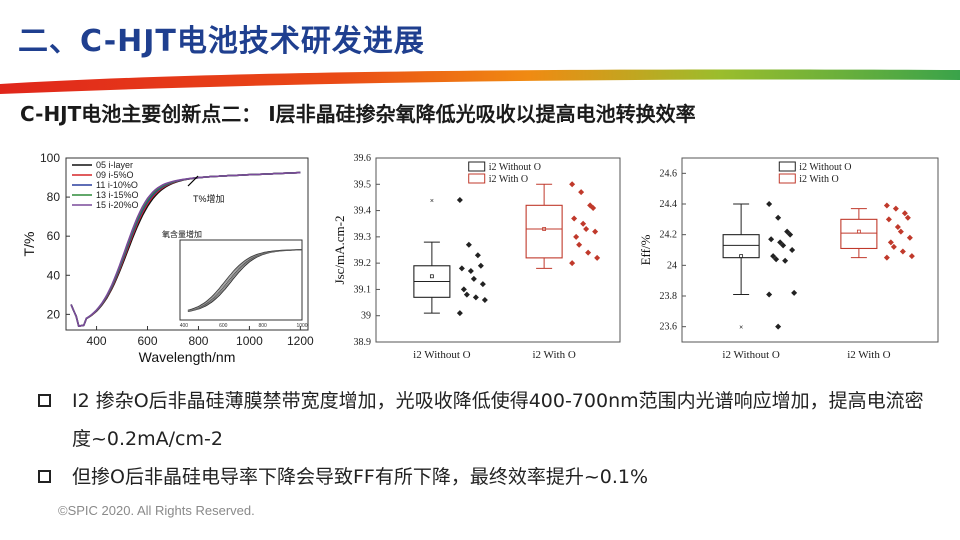  What do you see at coordinates (54, 275) in the screenshot?
I see `y-tick-label: 40` at bounding box center [54, 275].